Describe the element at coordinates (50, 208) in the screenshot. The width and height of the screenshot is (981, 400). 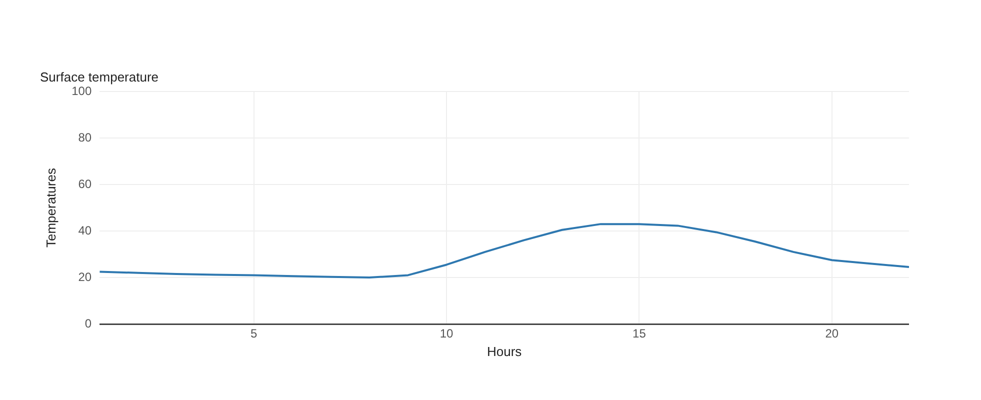
I see `y-axis-title: Temperatures` at that location.